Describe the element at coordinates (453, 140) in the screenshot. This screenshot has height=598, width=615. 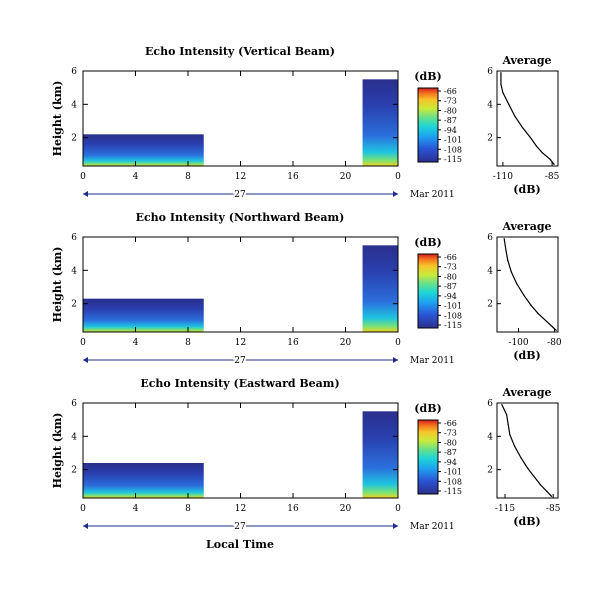
I see `colorbar-tick-label: -101` at that location.